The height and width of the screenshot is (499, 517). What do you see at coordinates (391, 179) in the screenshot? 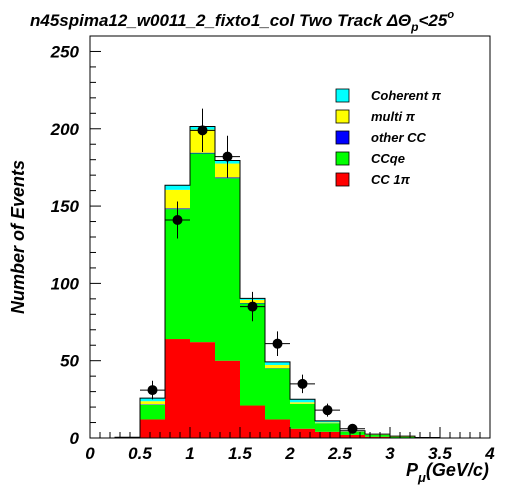
I see `legend-label: CC 1π` at bounding box center [391, 179].